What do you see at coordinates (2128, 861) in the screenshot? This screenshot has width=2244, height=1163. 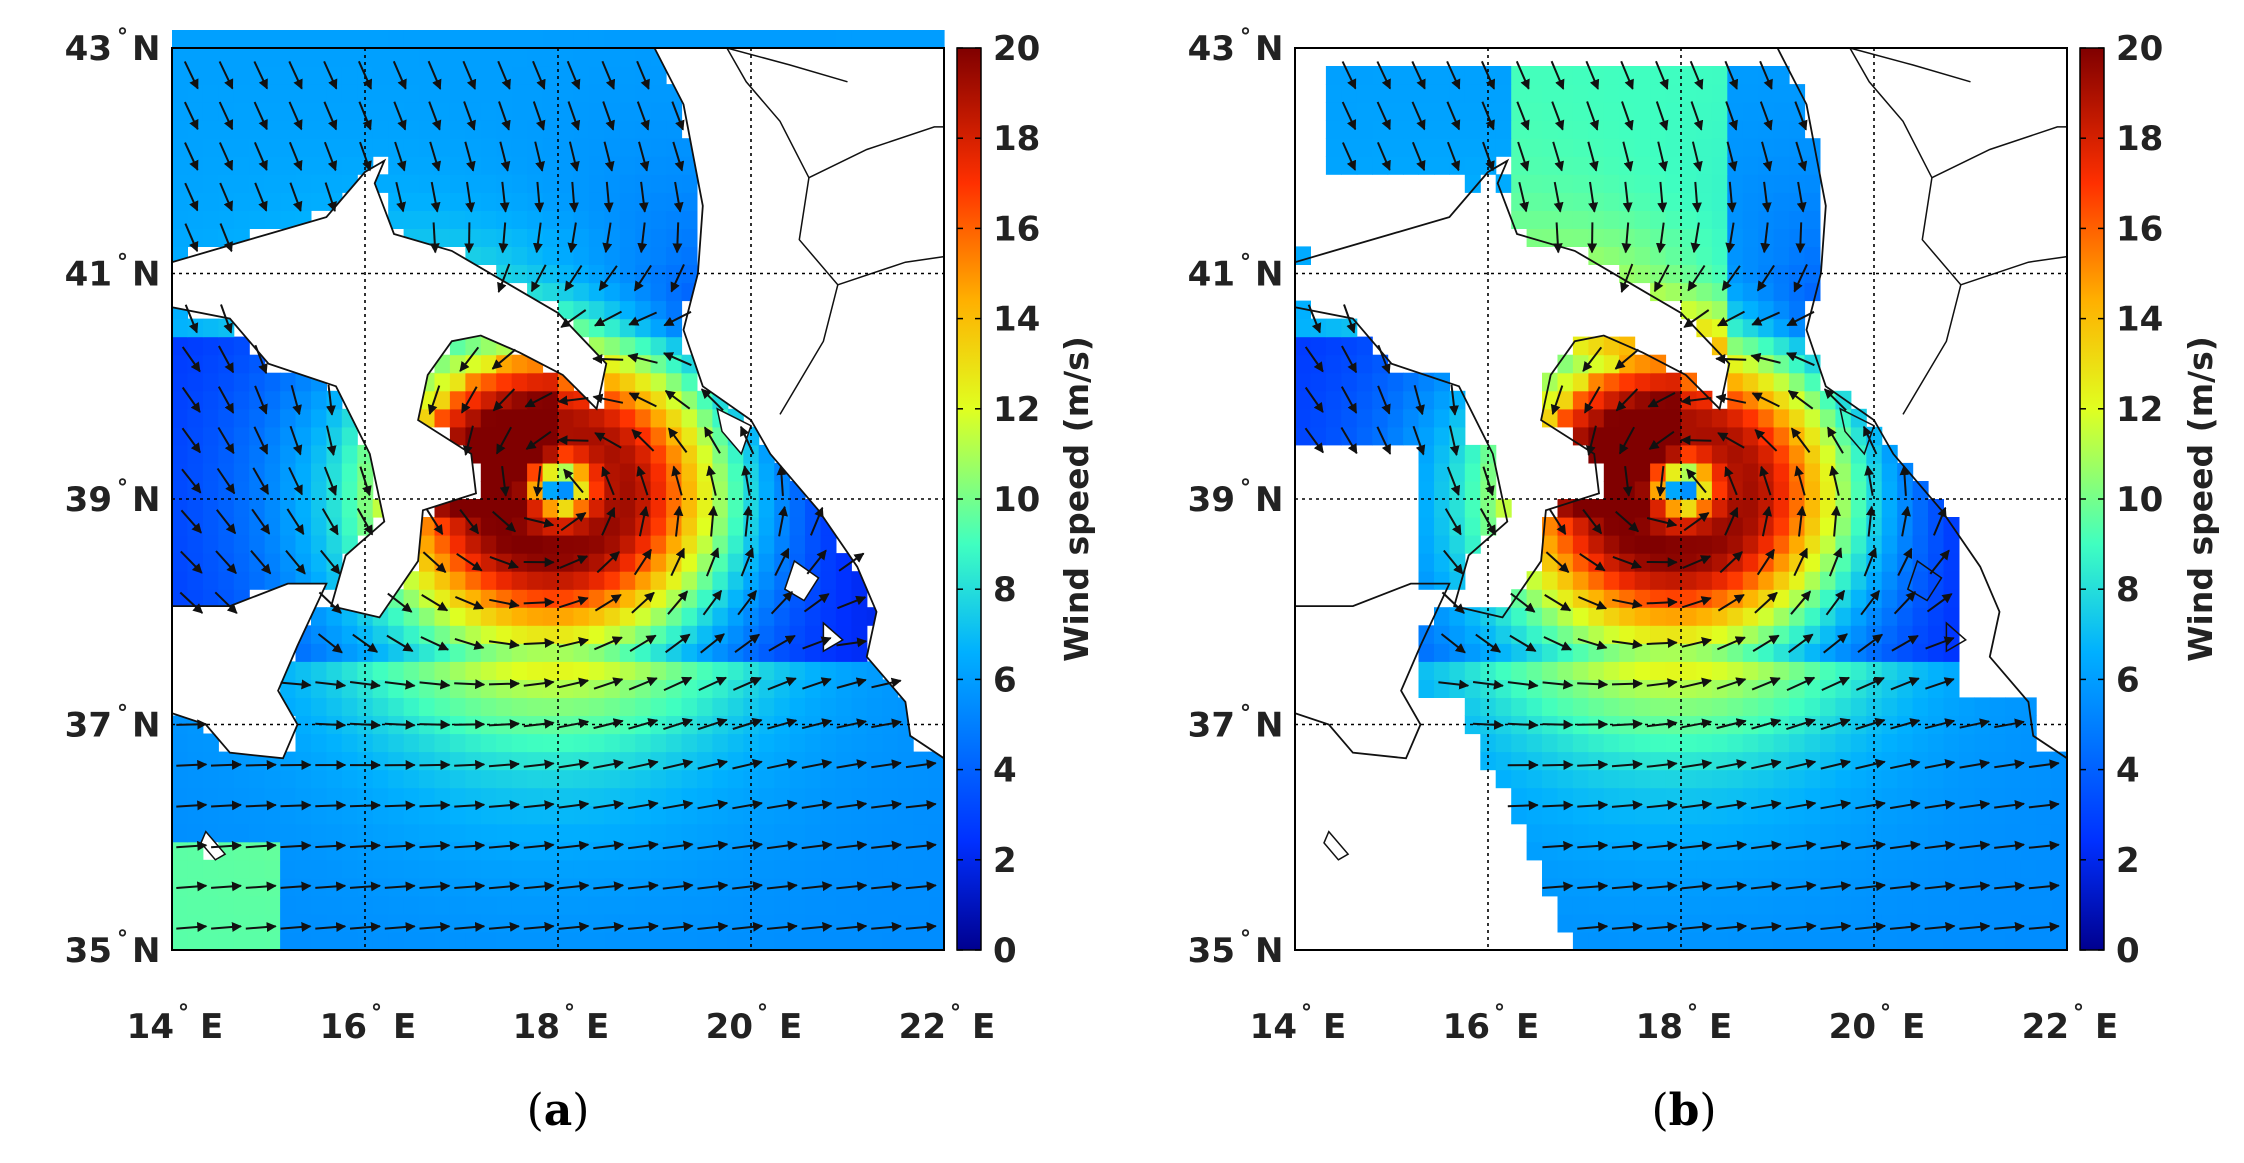 I see `colorbar-tick-label: 2` at bounding box center [2128, 861].